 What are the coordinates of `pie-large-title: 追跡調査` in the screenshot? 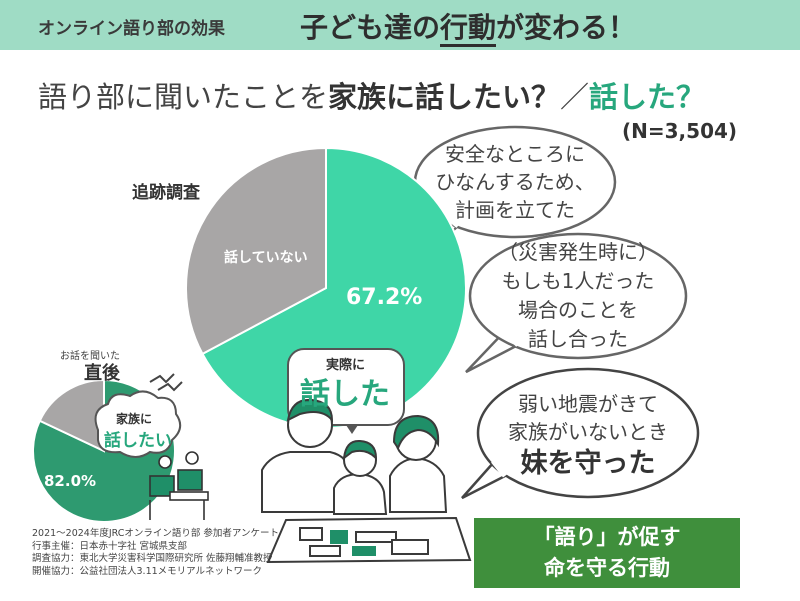 It's located at (166, 193).